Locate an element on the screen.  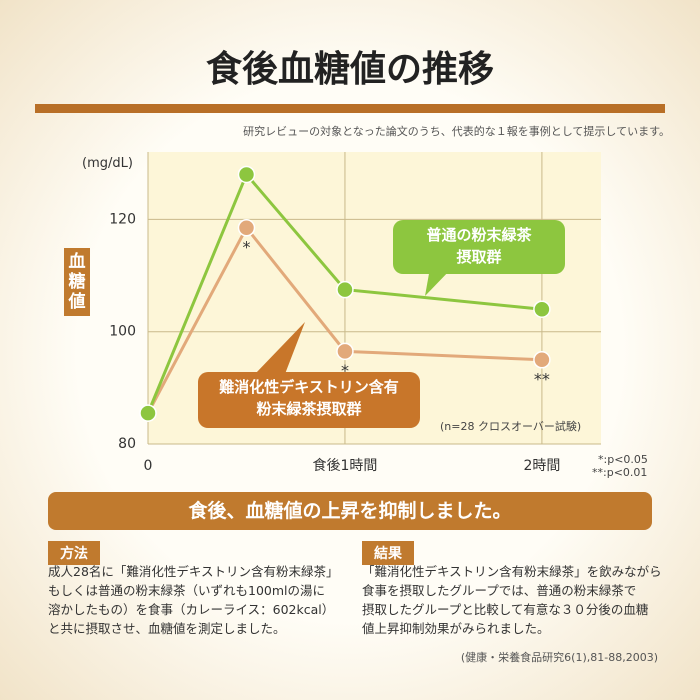
y-tick-label: 120 is located at coordinates (122, 219).